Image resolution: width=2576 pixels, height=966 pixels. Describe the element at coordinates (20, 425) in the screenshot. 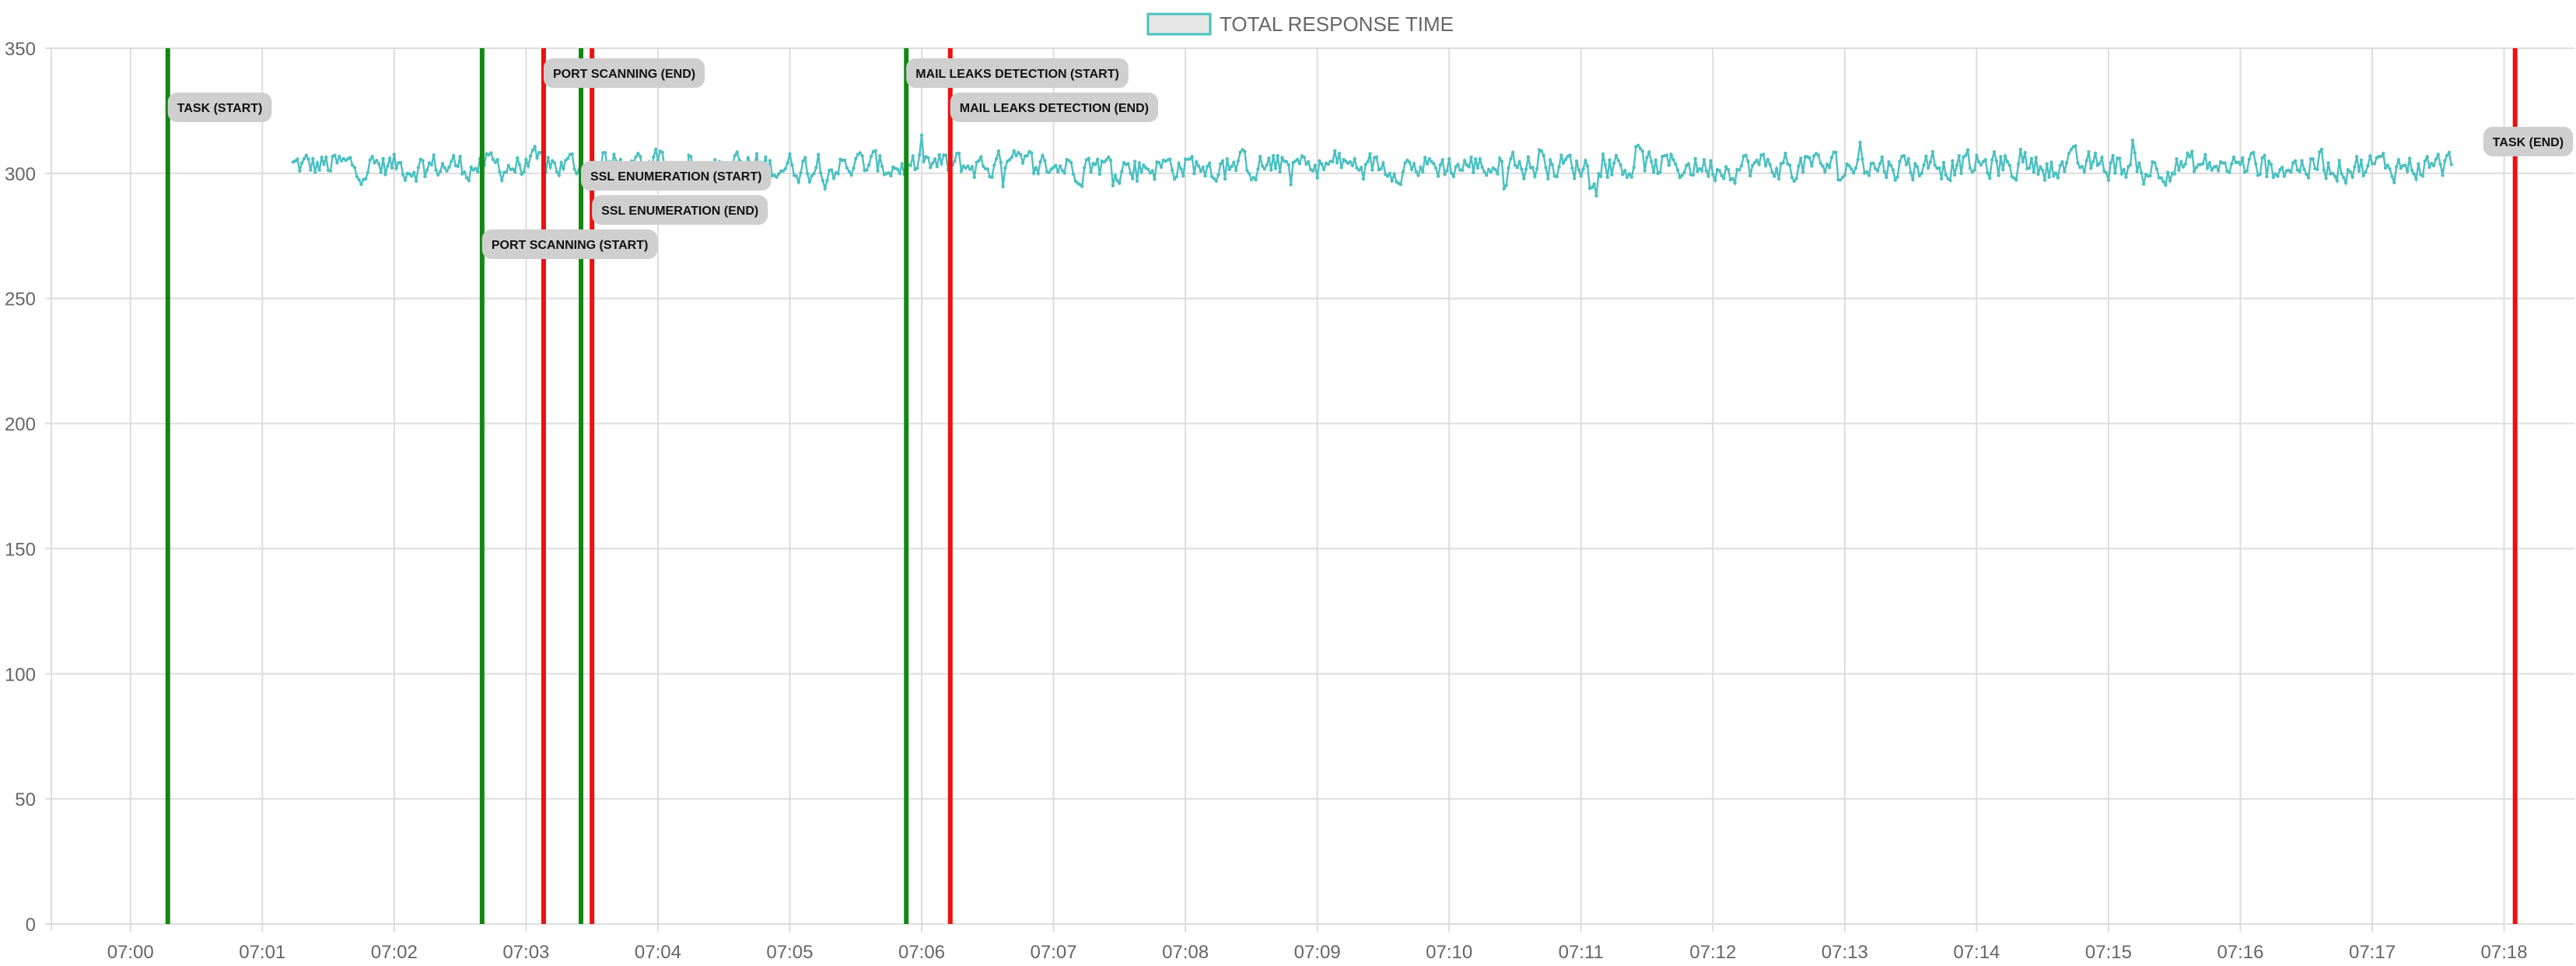

I see `y-tick-label: 200` at that location.